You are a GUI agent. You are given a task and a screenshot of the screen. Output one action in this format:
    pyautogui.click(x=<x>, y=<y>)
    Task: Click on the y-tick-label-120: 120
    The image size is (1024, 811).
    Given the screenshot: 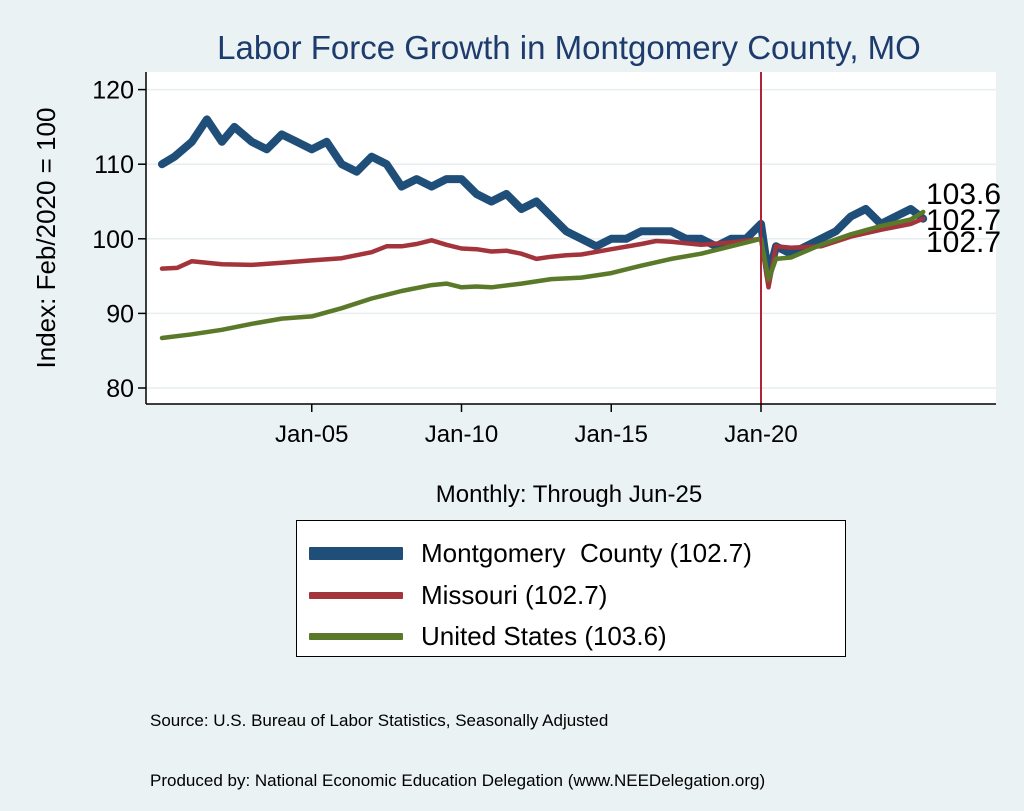 What is the action you would take?
    pyautogui.click(x=113, y=91)
    